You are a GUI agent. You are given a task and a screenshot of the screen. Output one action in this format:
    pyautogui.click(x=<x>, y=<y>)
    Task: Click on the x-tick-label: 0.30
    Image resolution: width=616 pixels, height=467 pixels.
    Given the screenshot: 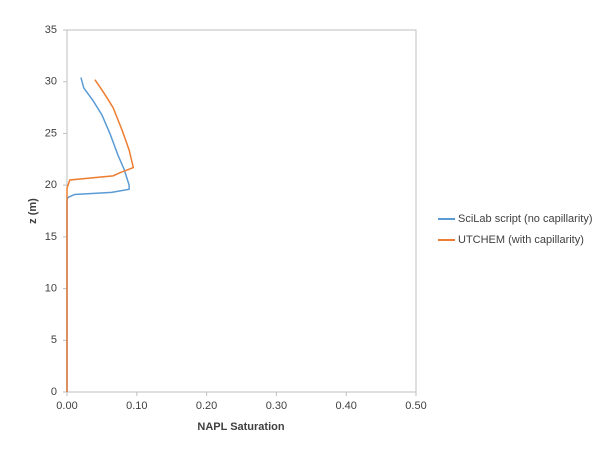 What is the action you would take?
    pyautogui.click(x=276, y=406)
    